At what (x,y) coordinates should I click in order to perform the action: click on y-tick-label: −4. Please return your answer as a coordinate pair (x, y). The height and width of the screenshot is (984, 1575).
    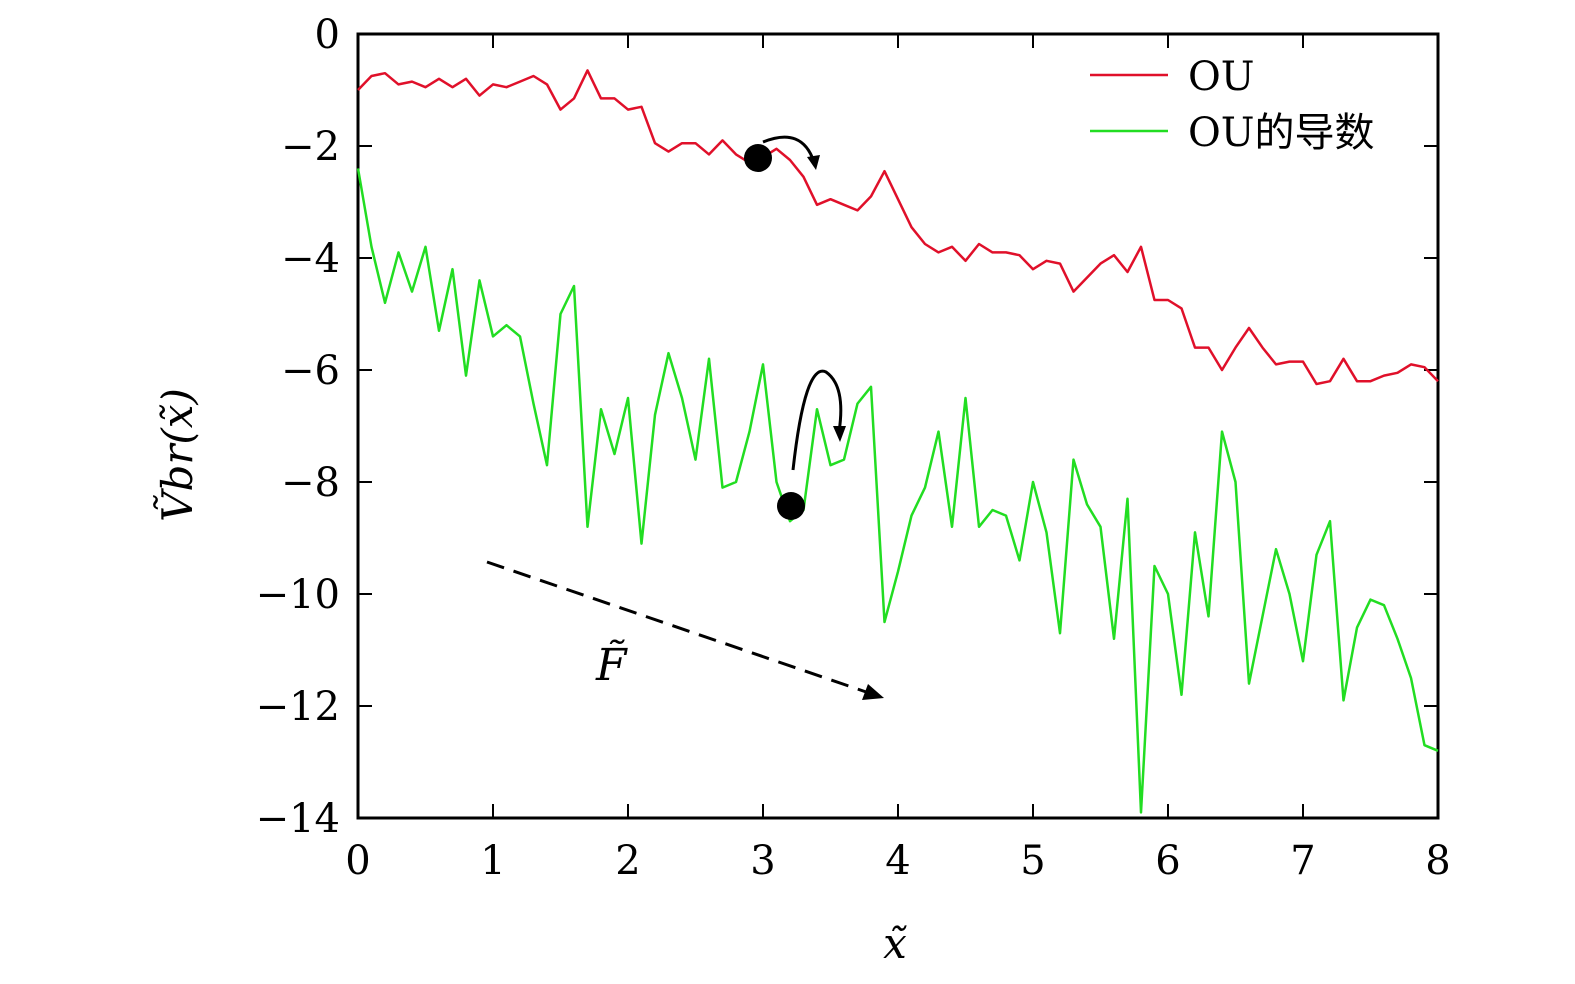
    Looking at the image, I should click on (310, 259).